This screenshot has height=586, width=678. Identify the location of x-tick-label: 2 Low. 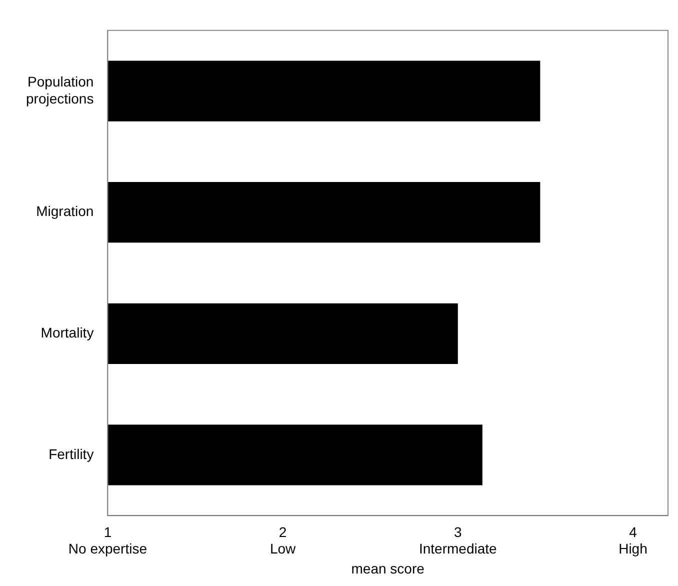
(283, 540).